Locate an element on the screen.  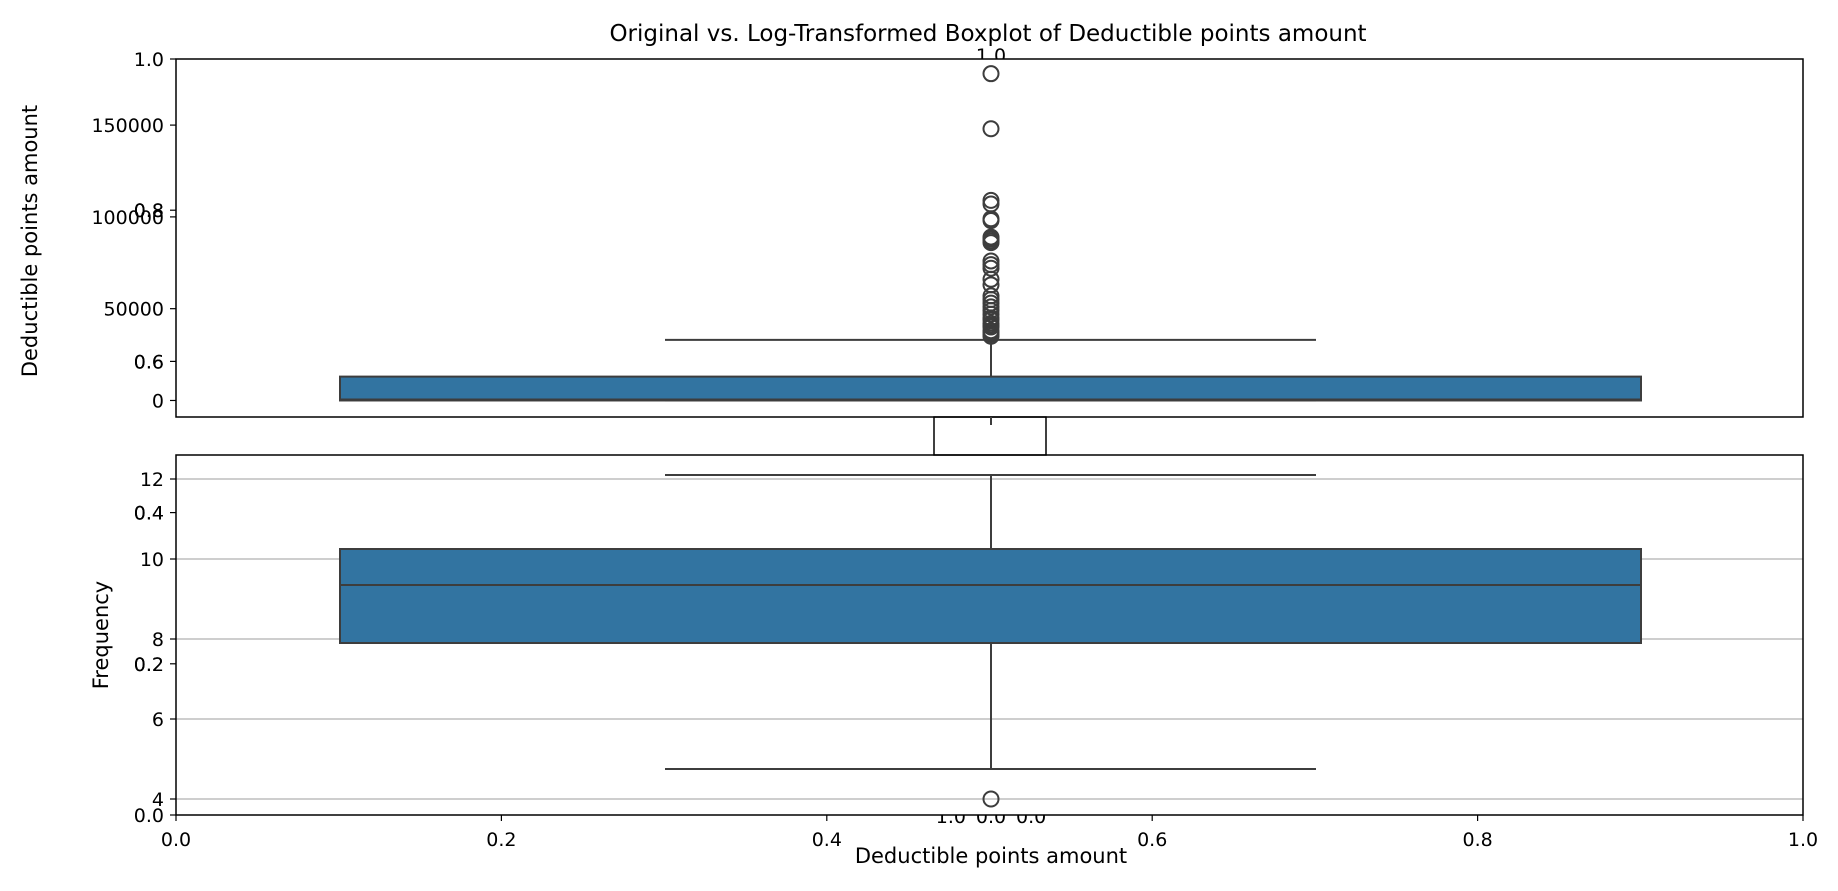
bg-x-tick-label: 1.0 is located at coordinates (1803, 840).